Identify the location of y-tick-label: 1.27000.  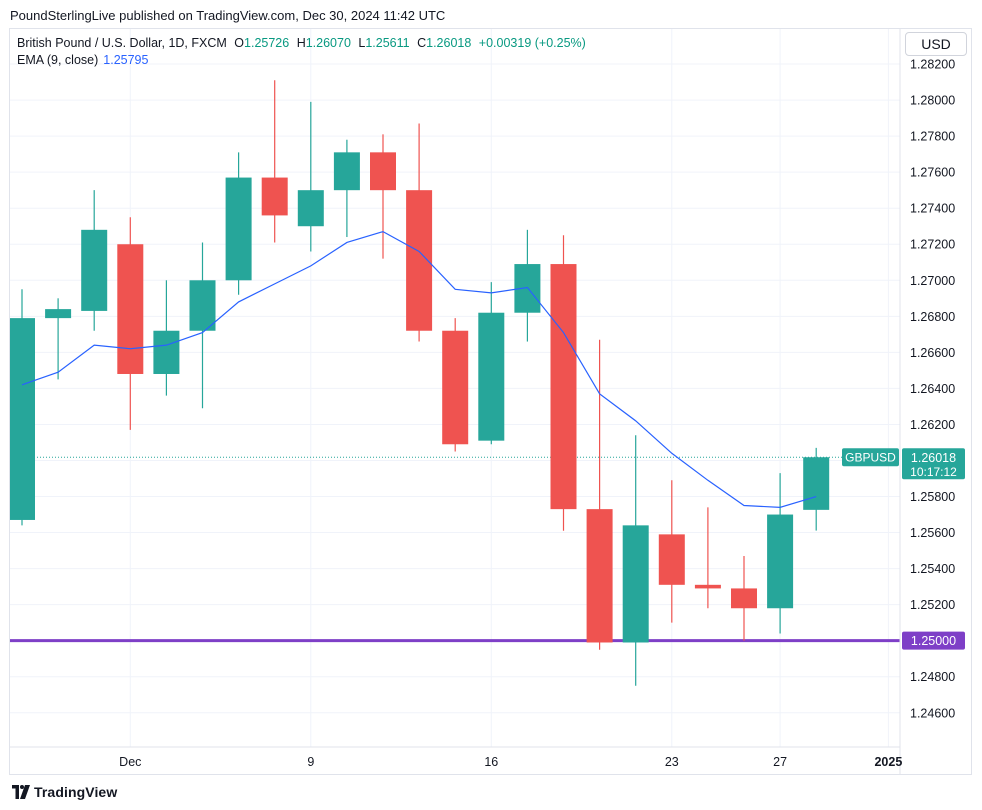
(932, 281).